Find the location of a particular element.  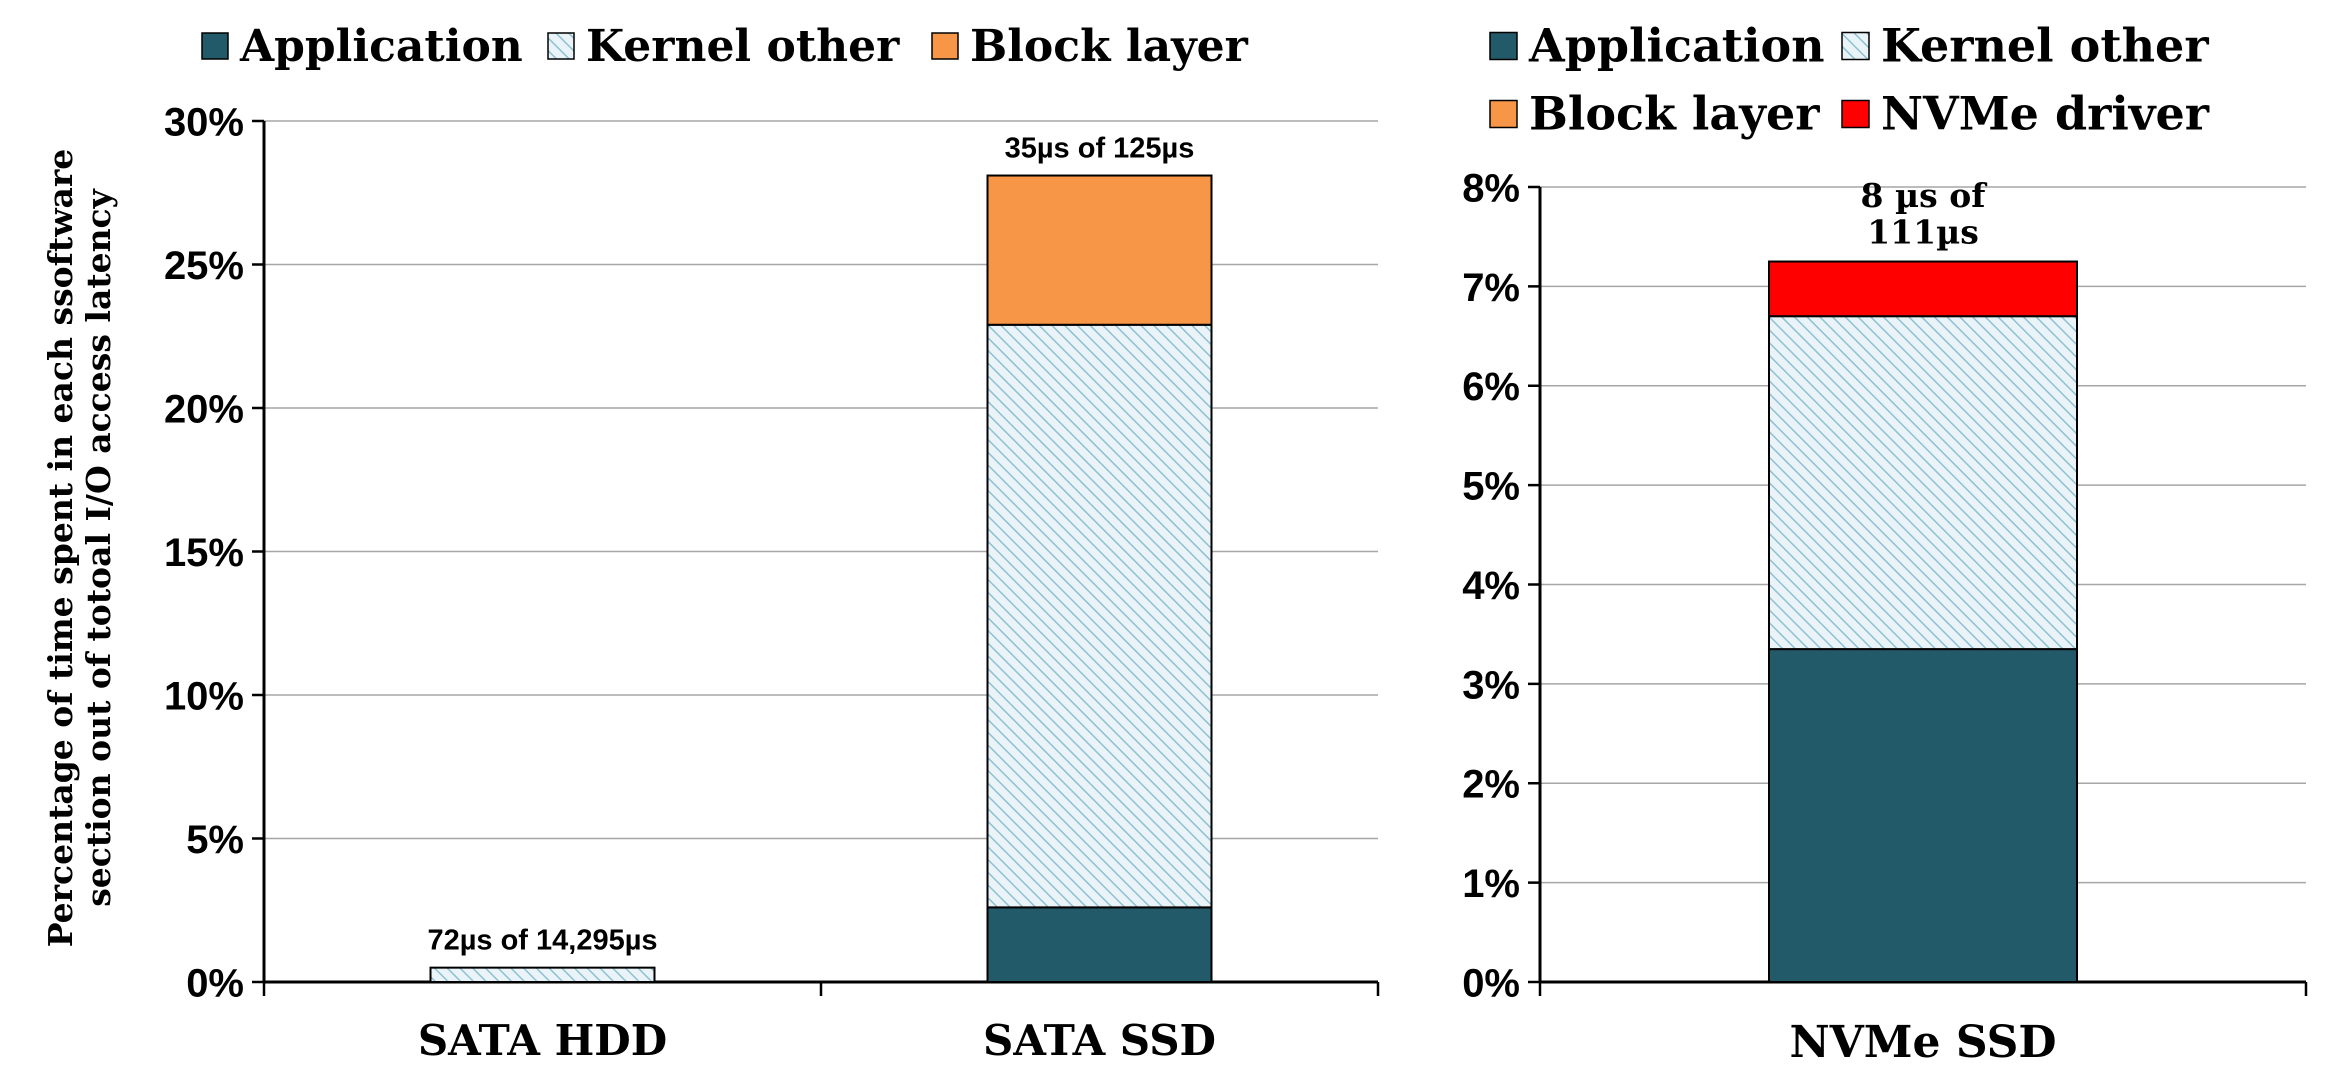

y-tick-label: 4% is located at coordinates (1491, 586).